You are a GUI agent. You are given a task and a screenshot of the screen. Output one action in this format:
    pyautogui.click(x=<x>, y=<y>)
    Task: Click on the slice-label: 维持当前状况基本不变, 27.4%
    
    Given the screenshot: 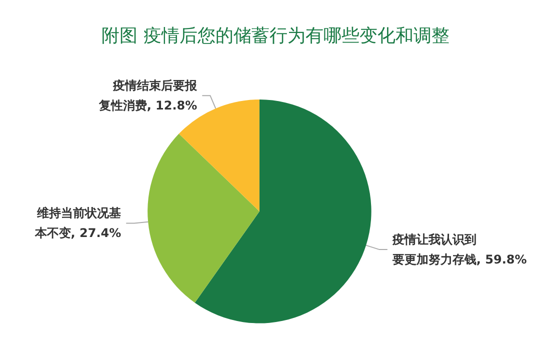 What is the action you would take?
    pyautogui.click(x=78, y=223)
    